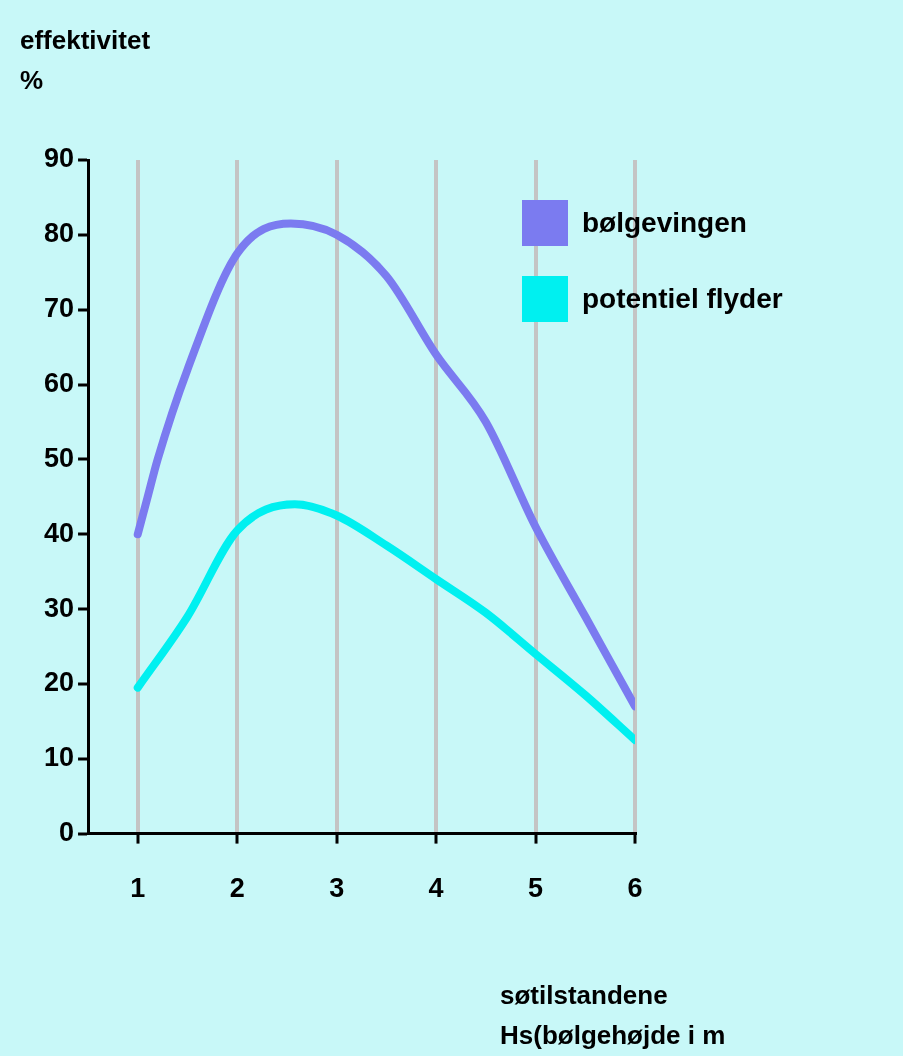 This screenshot has height=1056, width=903. Describe the element at coordinates (682, 299) in the screenshot. I see `legend-label: potentiel flyder` at that location.